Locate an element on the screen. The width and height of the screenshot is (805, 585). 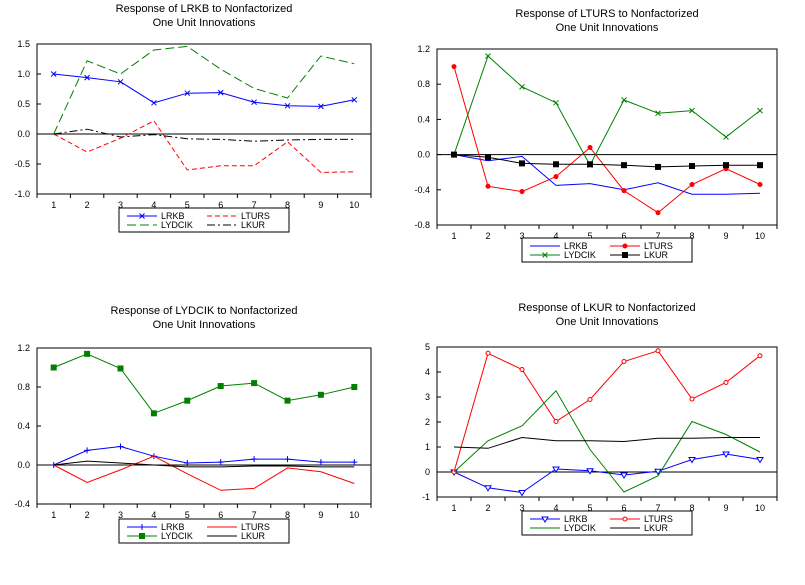
chart-title-line: One Unit Innovations is located at coordinates (607, 322).